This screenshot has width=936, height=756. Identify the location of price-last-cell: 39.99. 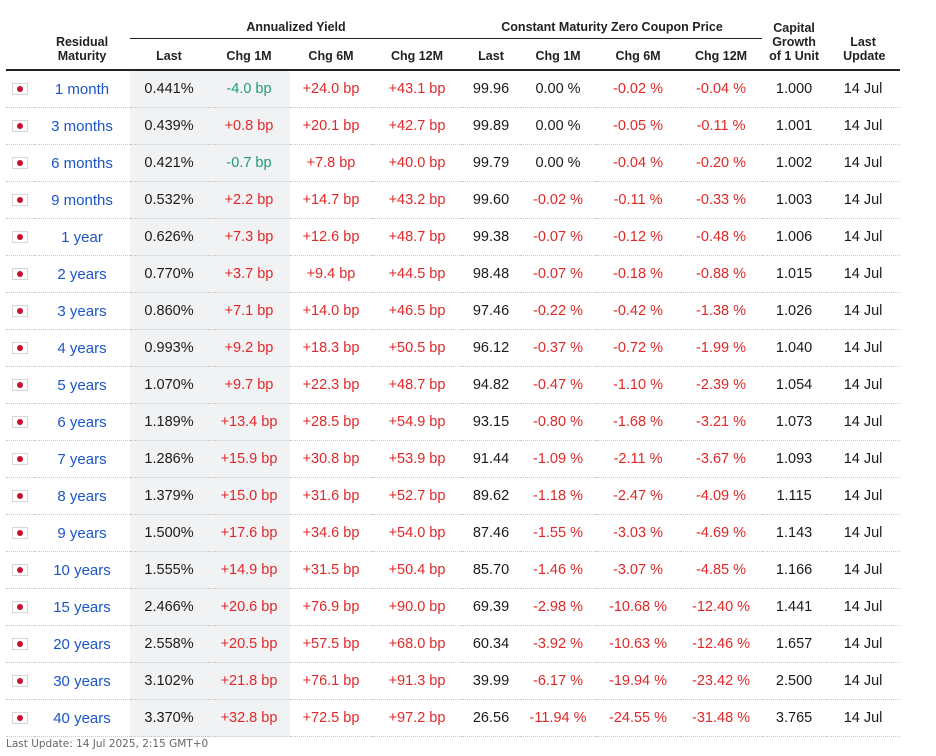
(491, 681).